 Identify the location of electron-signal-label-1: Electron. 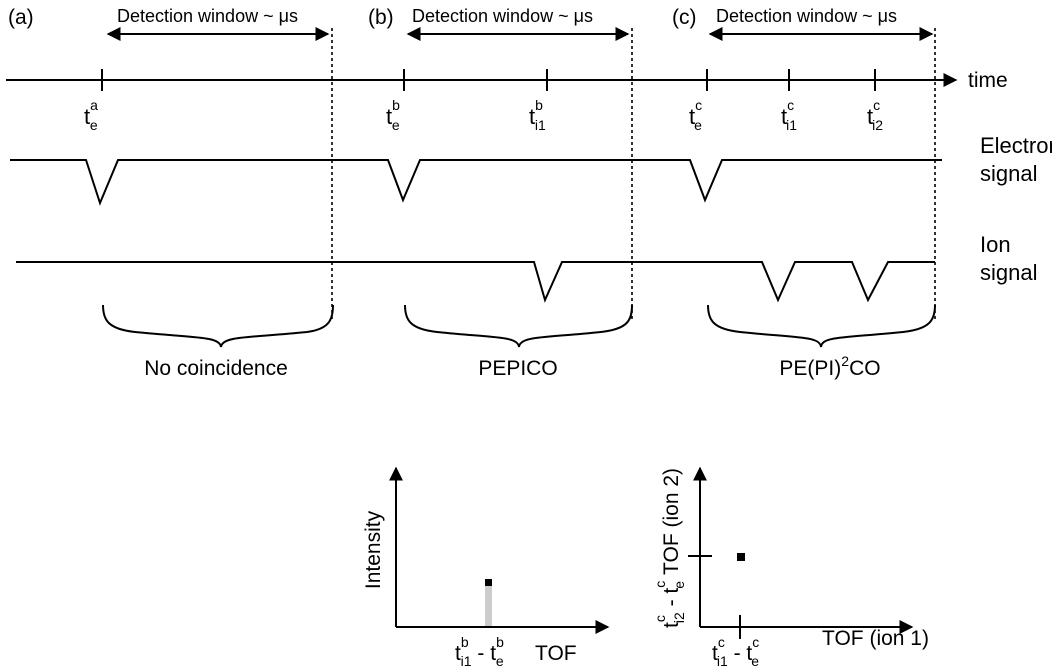
(1016, 145).